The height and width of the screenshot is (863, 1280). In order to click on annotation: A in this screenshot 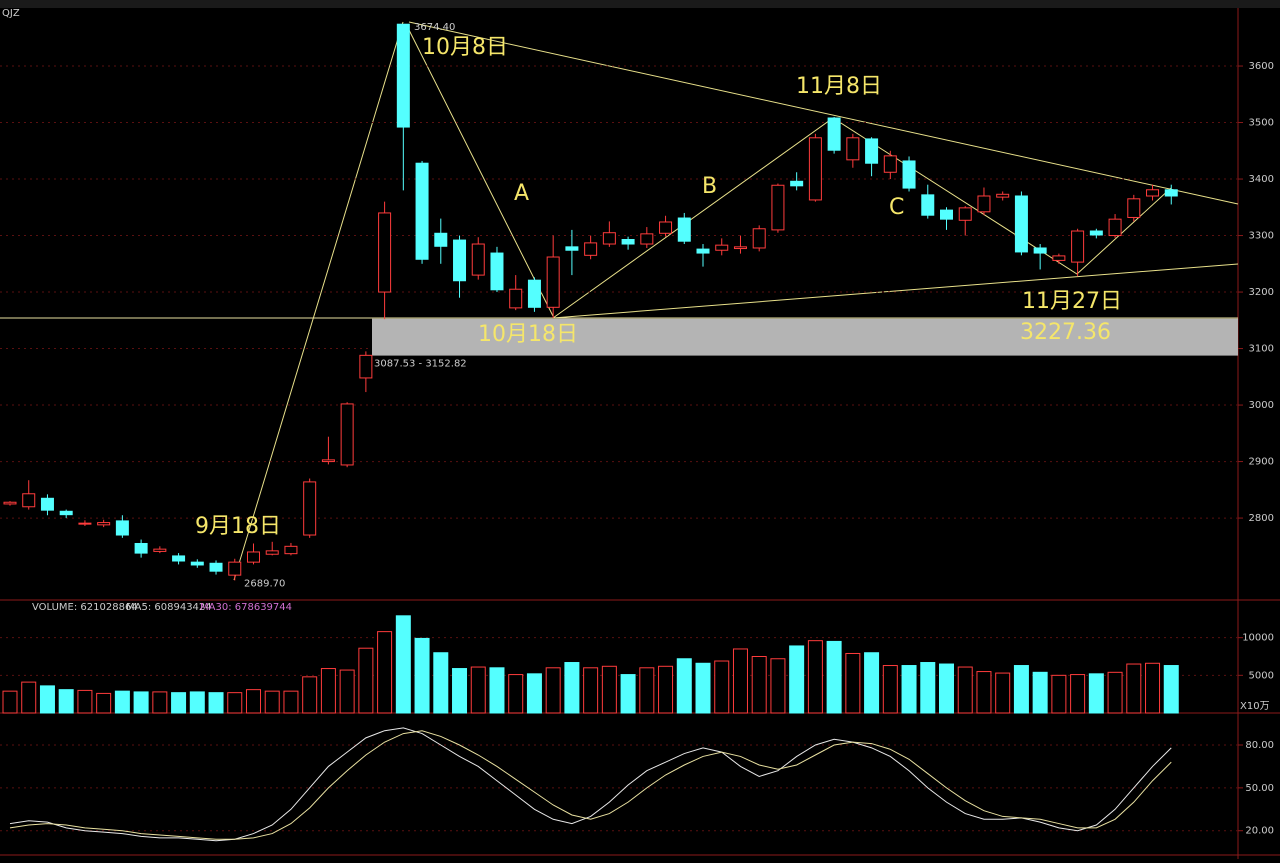, I will do `click(521, 193)`.